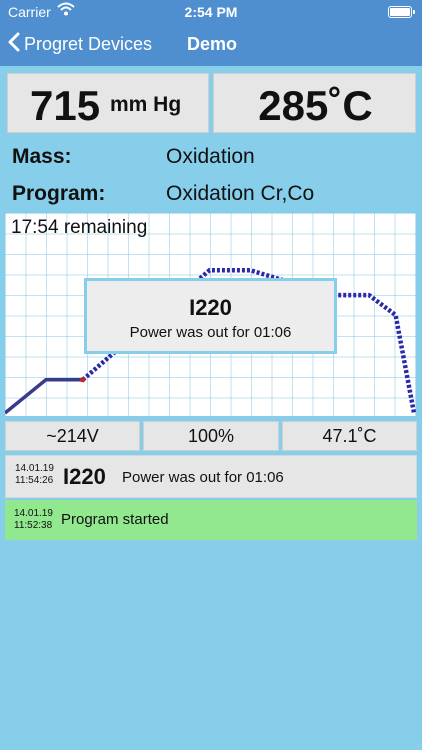  I want to click on navigation-bar: Progret Devices Demo, so click(211, 45).